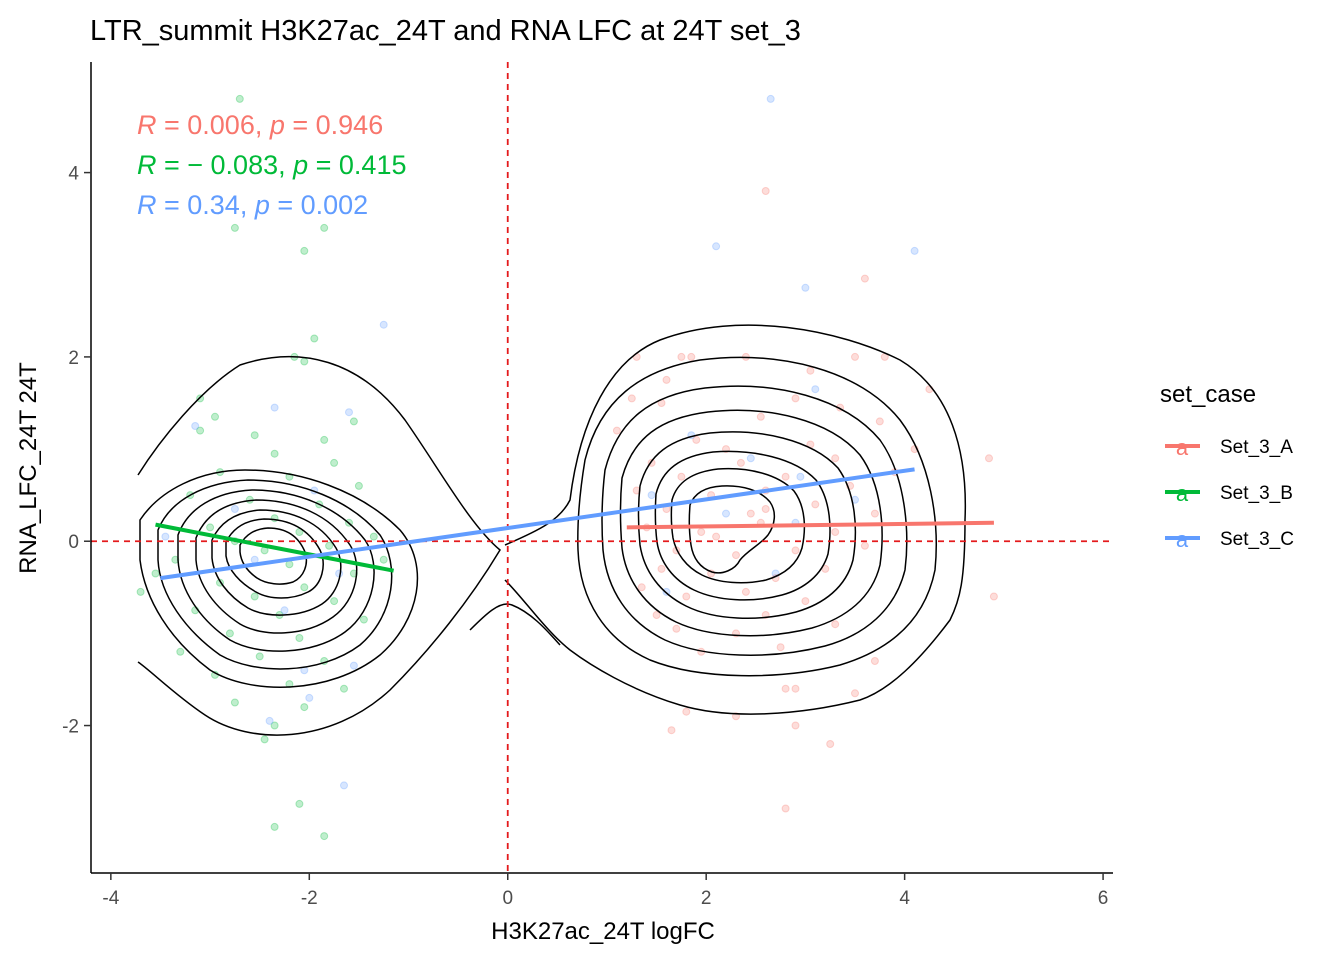 This screenshot has height=960, width=1344. What do you see at coordinates (110, 898) in the screenshot?
I see `x-tick-label: -4` at bounding box center [110, 898].